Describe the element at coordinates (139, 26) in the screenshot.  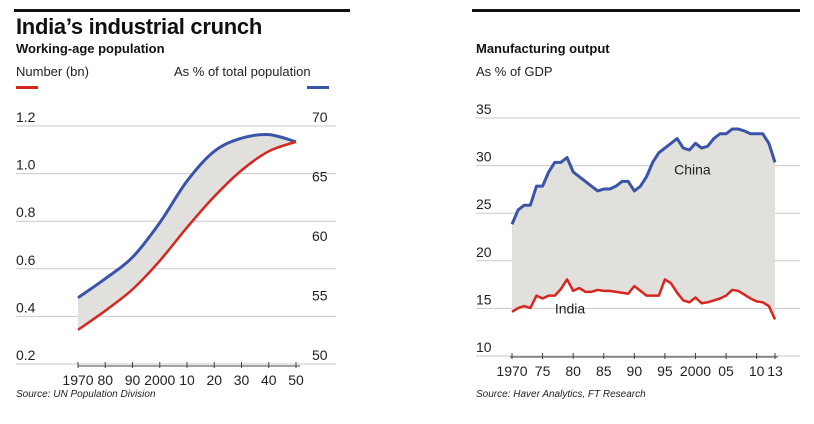
I see `chart-title: India’s industrial crunch` at that location.